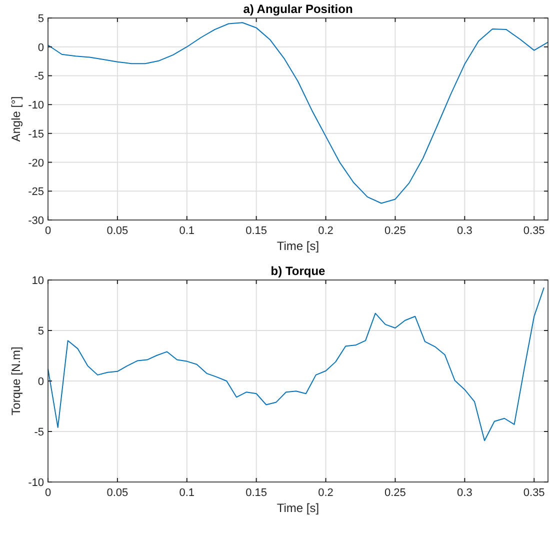  Describe the element at coordinates (36, 192) in the screenshot. I see `y-tick-label: -25` at that location.